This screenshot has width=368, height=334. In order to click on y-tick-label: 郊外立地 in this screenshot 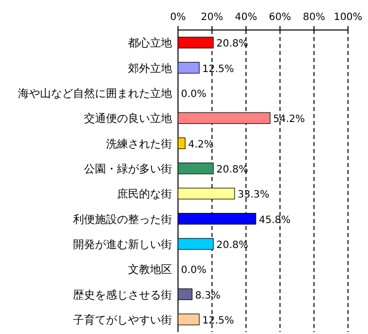, I will do `click(150, 68)`.